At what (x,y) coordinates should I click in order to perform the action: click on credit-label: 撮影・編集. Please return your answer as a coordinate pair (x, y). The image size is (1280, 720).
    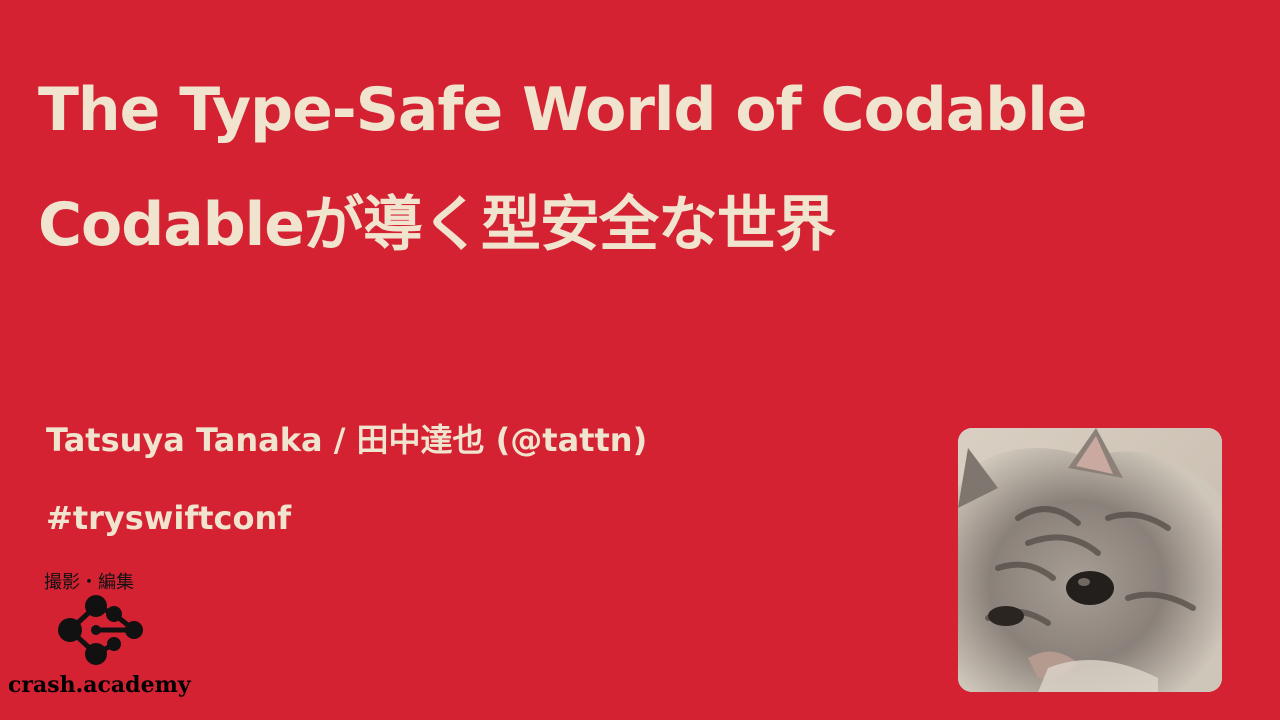
    Looking at the image, I should click on (89, 582).